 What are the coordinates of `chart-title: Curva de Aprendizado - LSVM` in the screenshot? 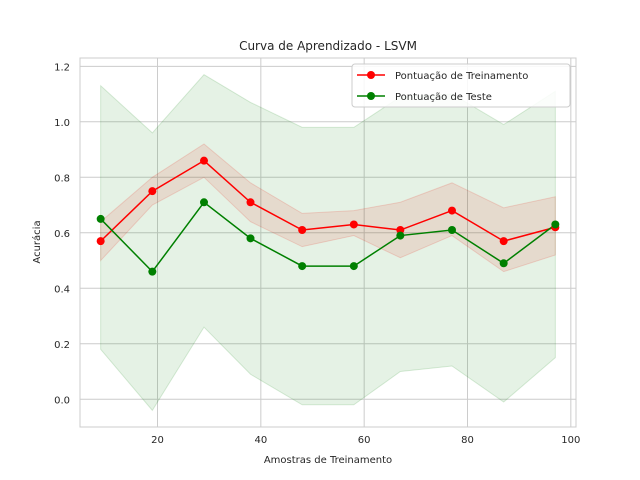 It's located at (328, 46).